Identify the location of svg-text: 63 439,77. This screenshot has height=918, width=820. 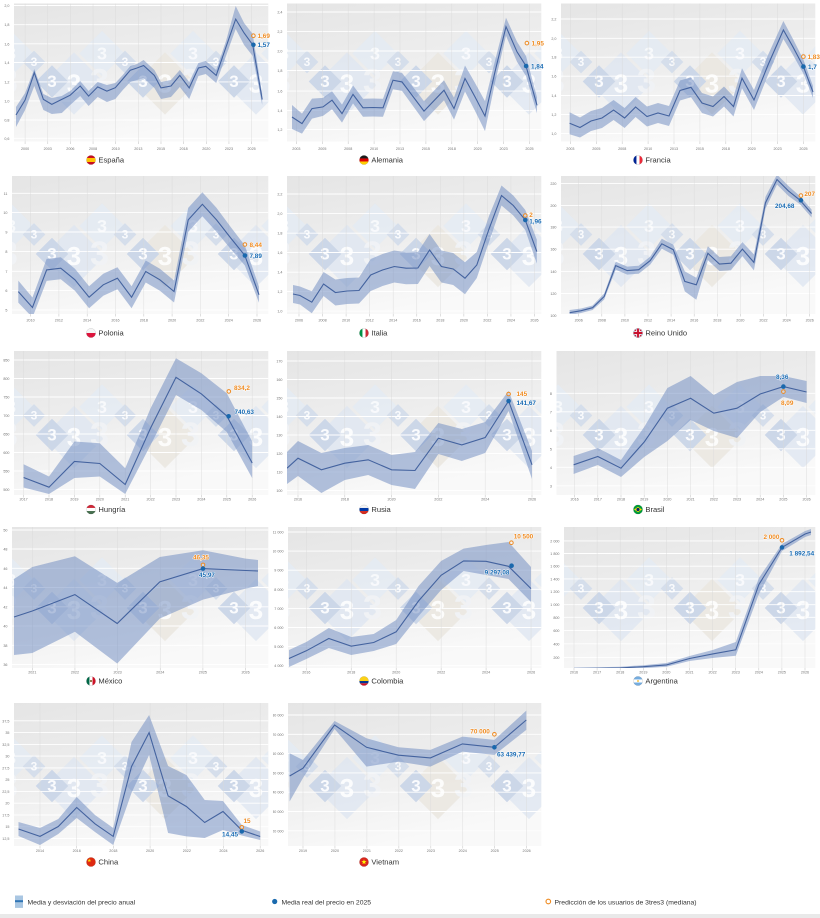
(511, 754).